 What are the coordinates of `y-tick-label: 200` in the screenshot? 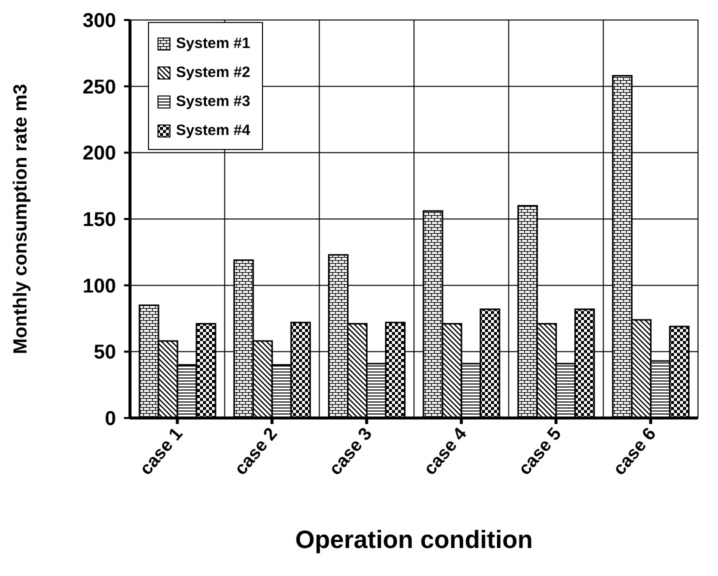 It's located at (99, 153).